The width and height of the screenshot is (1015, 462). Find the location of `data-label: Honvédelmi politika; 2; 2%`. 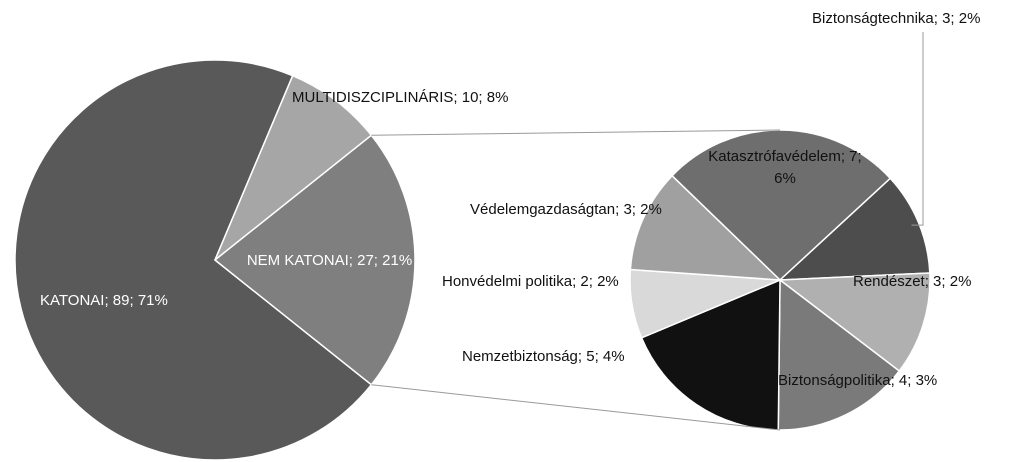

data-label: Honvédelmi politika; 2; 2% is located at coordinates (530, 281).